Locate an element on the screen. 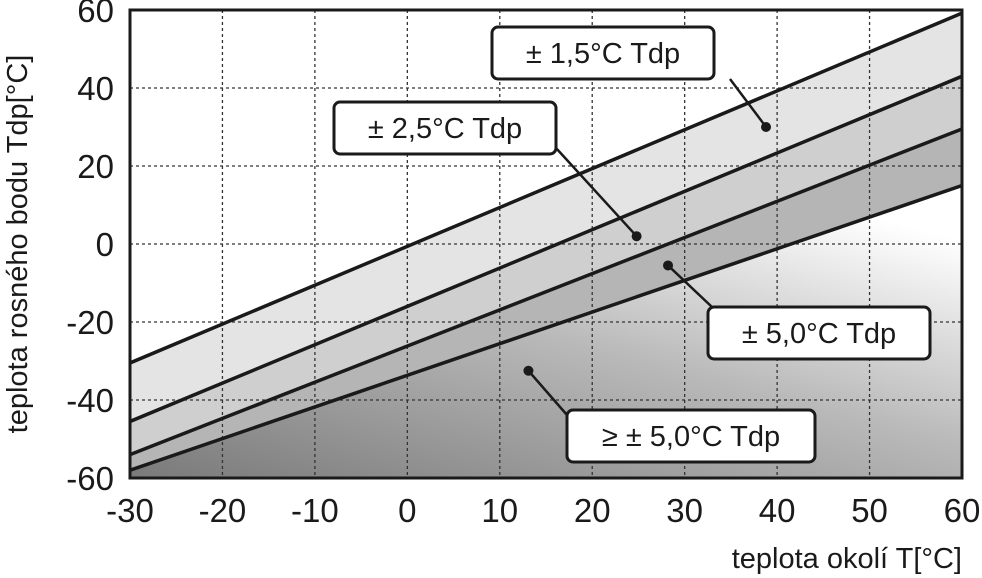  y-tick-label: -40 is located at coordinates (90, 400).